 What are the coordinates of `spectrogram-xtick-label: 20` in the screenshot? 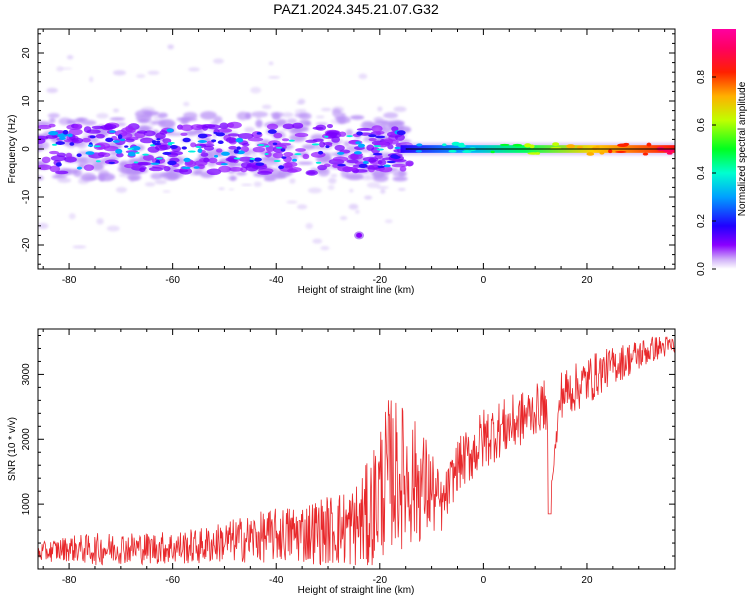 It's located at (587, 280).